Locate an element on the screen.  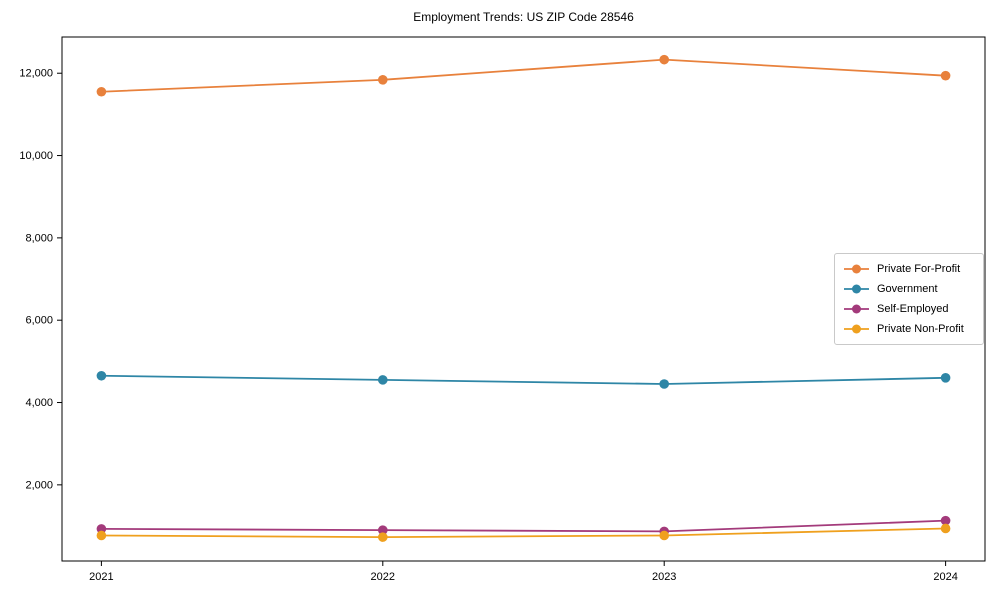
data-point-self-employed-2021 is located at coordinates (101, 529).